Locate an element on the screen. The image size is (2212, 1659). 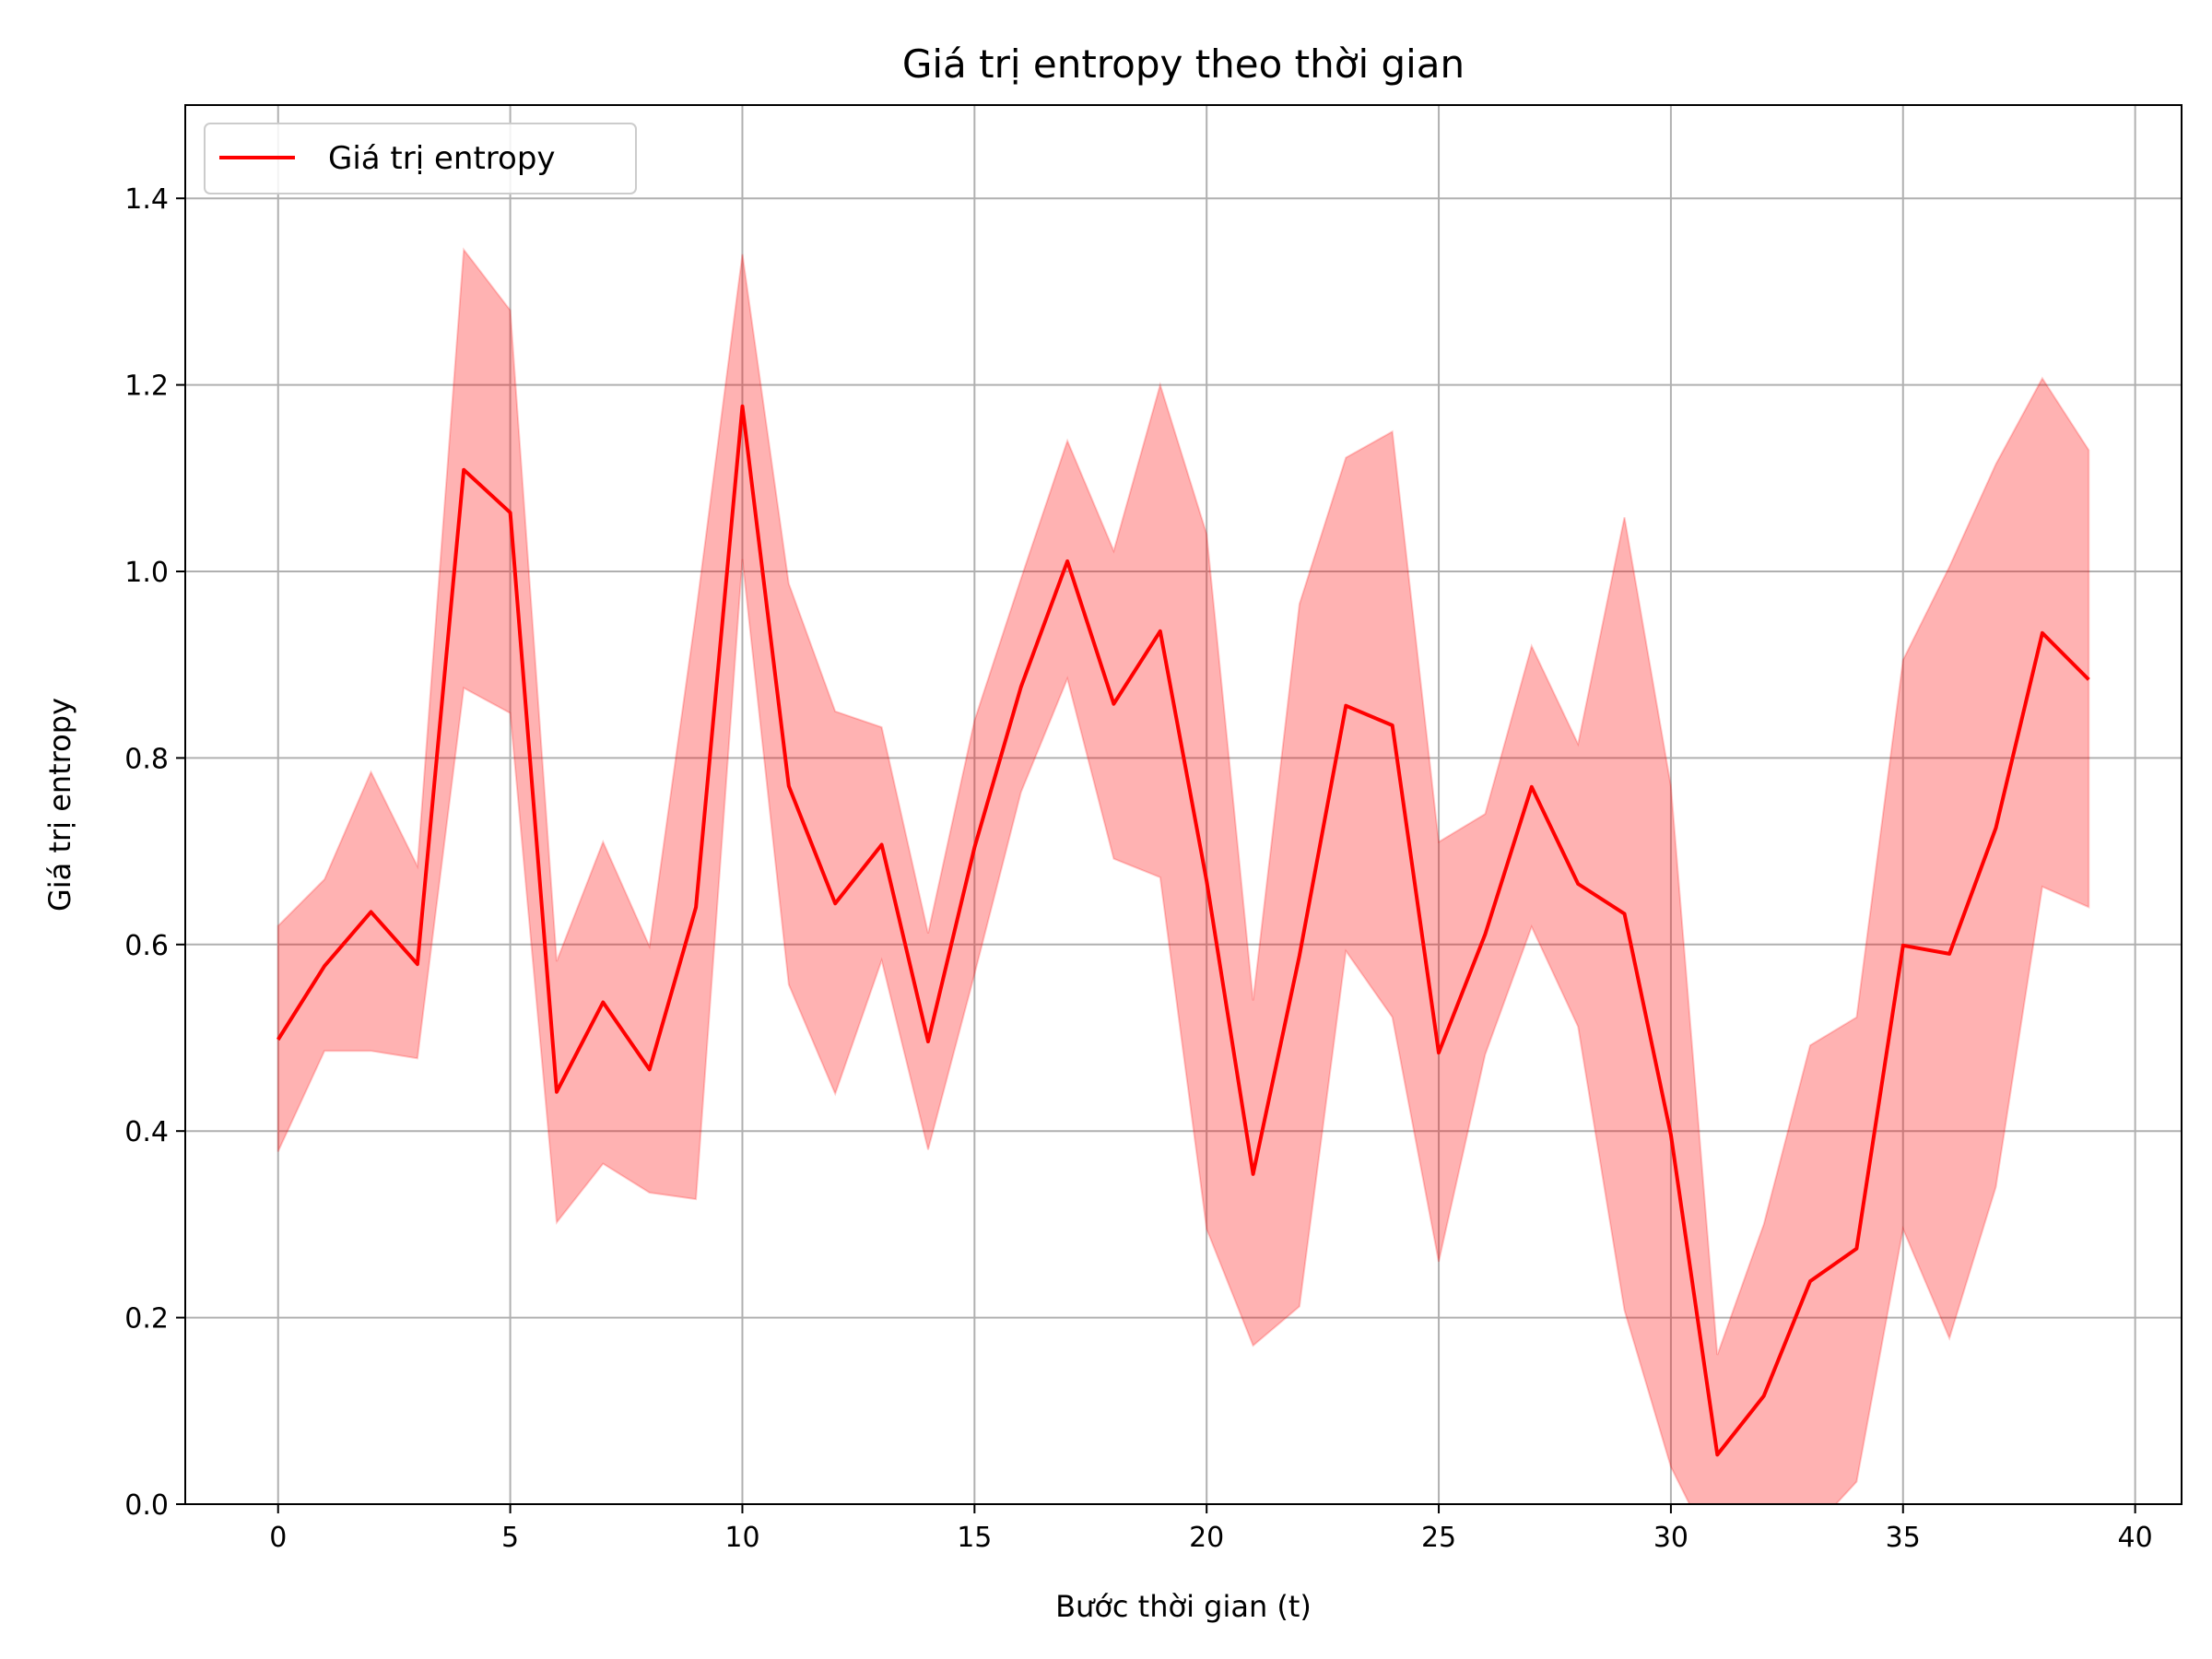
x-tick-label: 5 is located at coordinates (510, 1538).